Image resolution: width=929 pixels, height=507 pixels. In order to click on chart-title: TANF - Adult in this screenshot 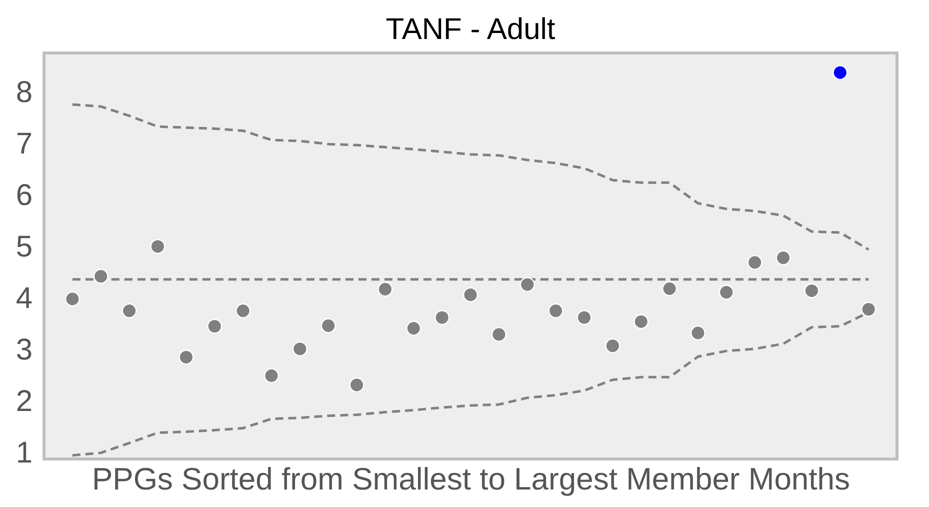, I will do `click(471, 29)`.